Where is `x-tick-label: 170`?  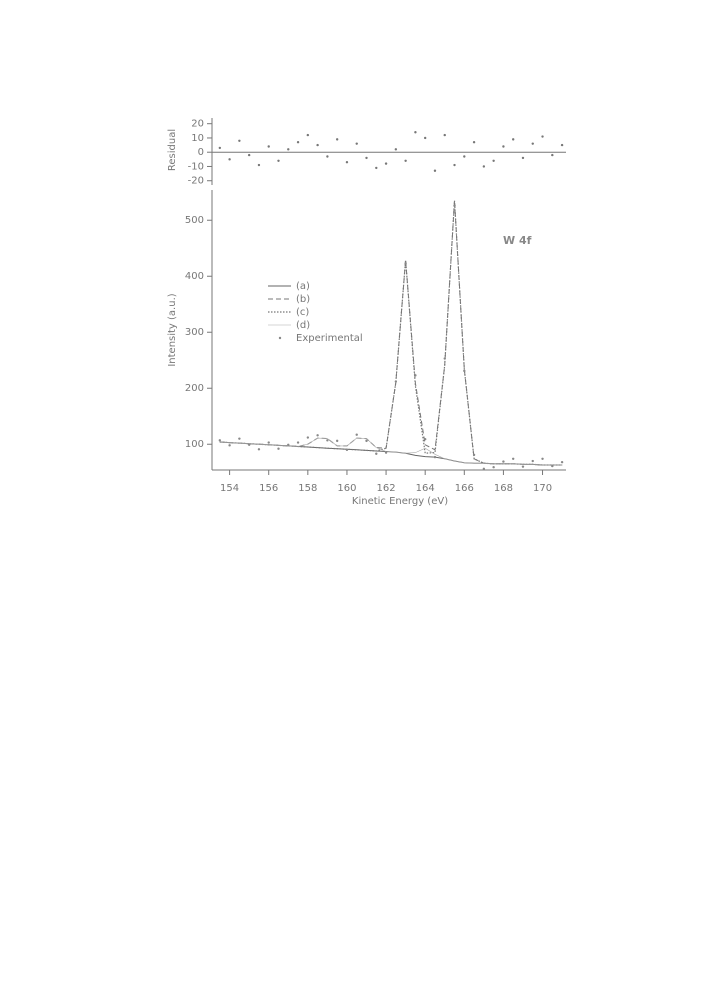 x-tick-label: 170 is located at coordinates (542, 488).